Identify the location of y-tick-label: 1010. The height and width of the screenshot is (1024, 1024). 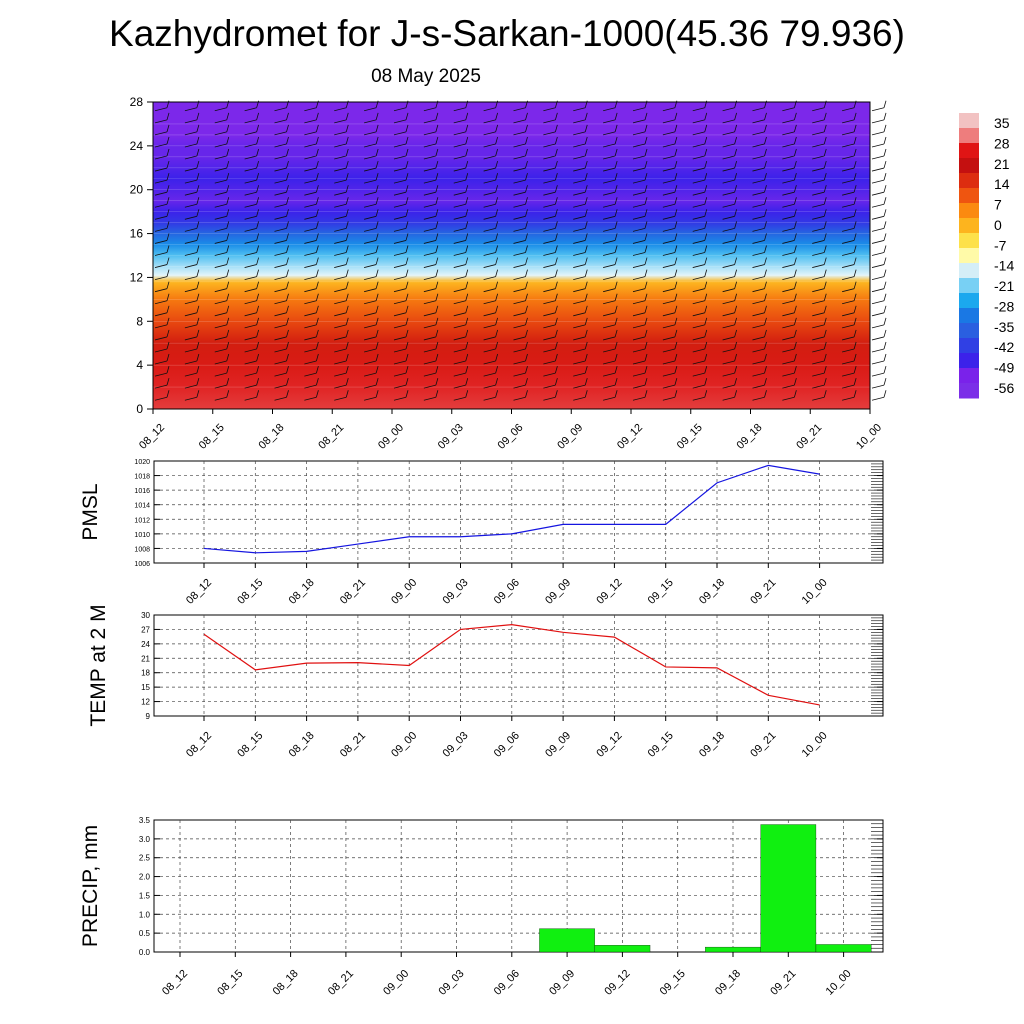
(142, 535).